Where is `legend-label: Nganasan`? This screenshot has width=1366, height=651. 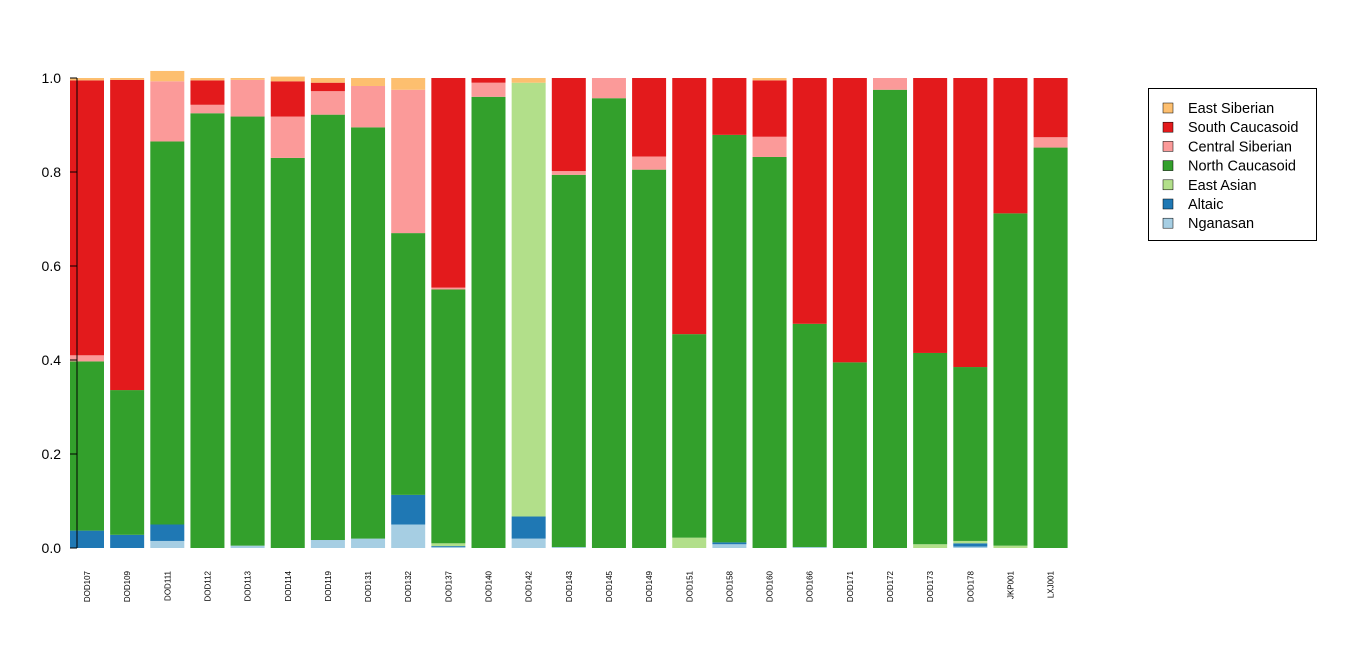 legend-label: Nganasan is located at coordinates (1221, 224).